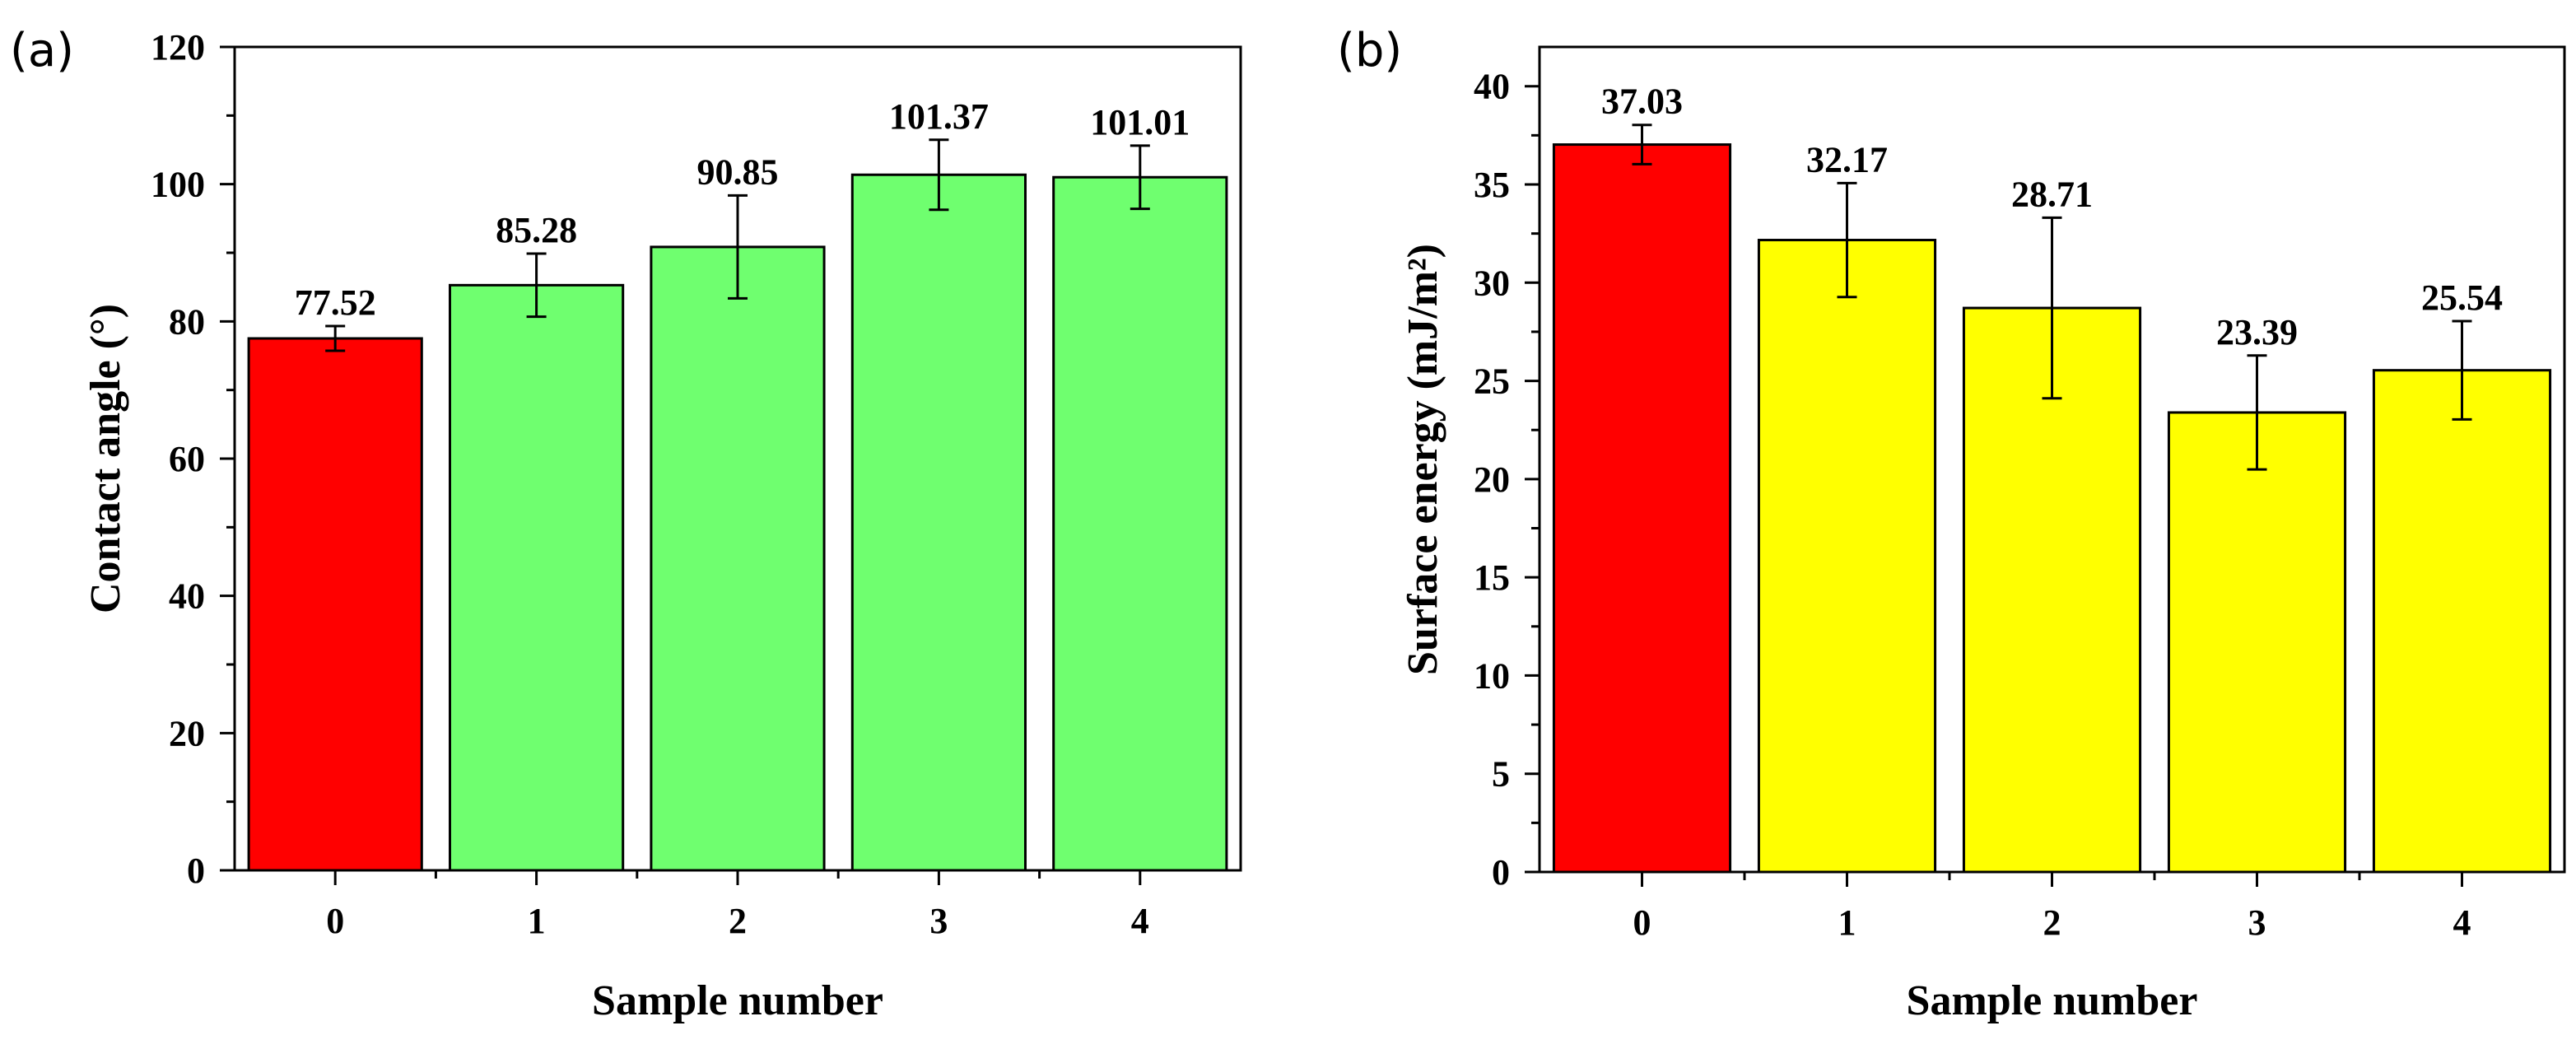  Describe the element at coordinates (2257, 332) in the screenshot. I see `data-label: 23.39` at that location.